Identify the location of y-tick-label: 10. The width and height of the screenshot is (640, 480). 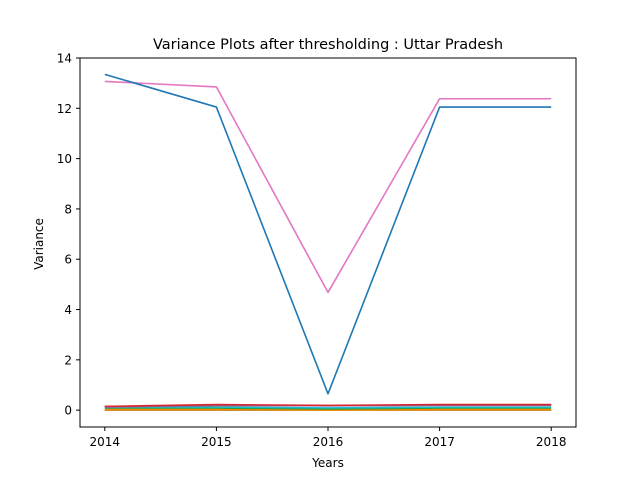
(64, 159).